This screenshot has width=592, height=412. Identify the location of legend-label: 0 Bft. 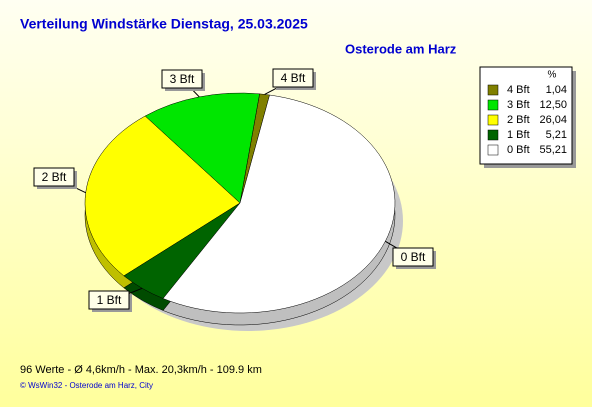
(518, 150).